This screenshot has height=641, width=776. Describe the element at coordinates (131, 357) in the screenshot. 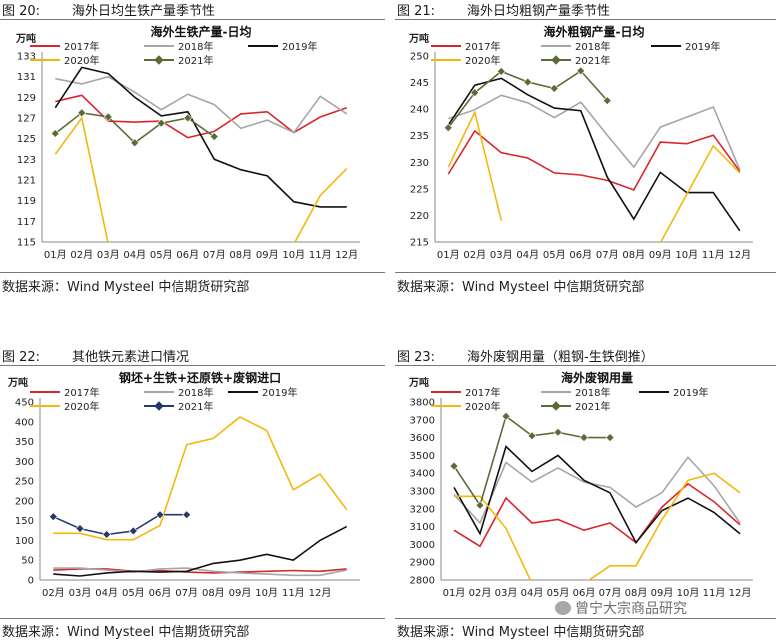

I see `figure-title: 其他铁元素进口情况` at that location.